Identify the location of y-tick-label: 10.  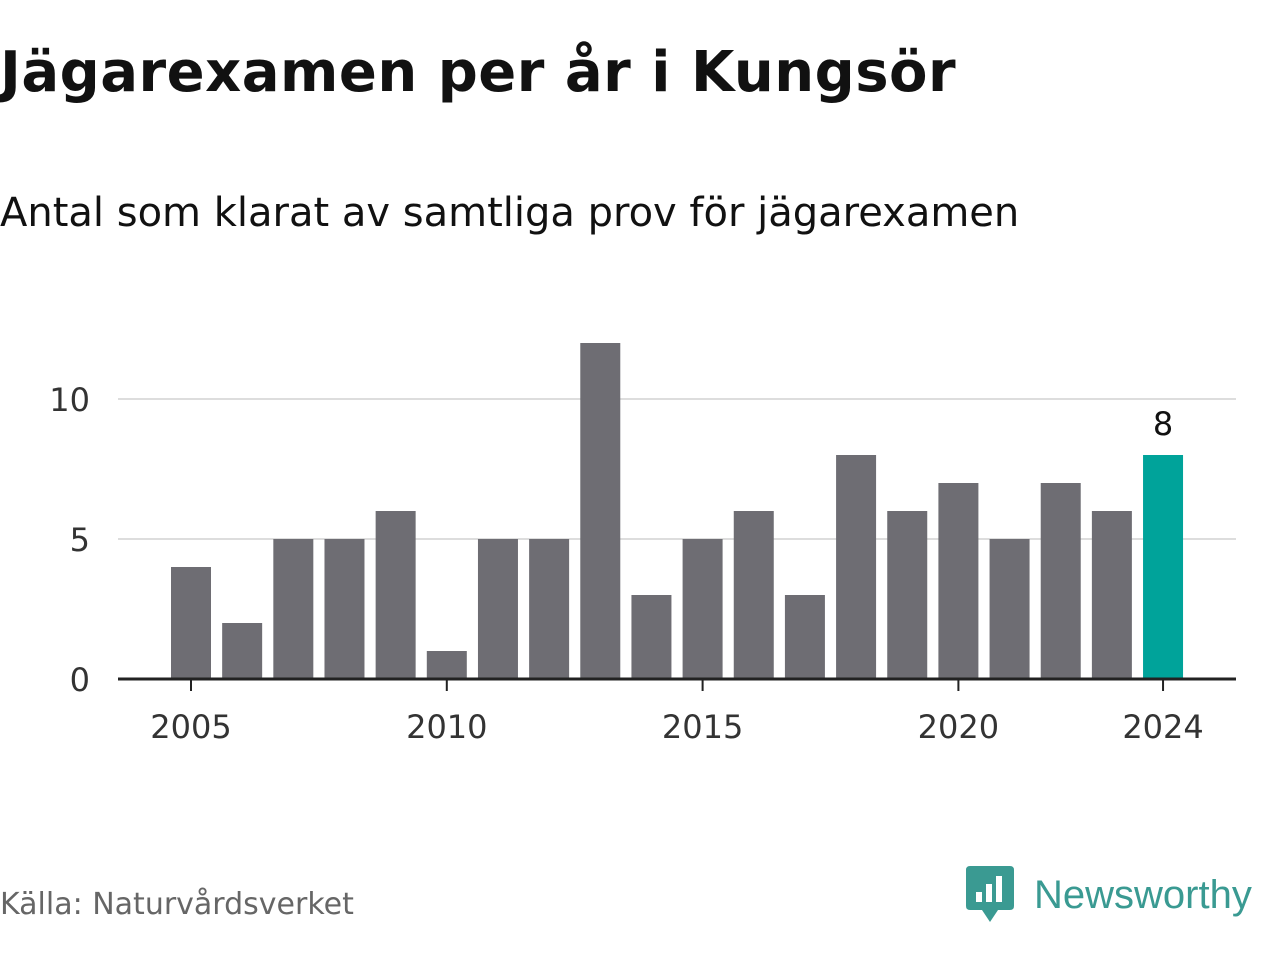
(69, 400).